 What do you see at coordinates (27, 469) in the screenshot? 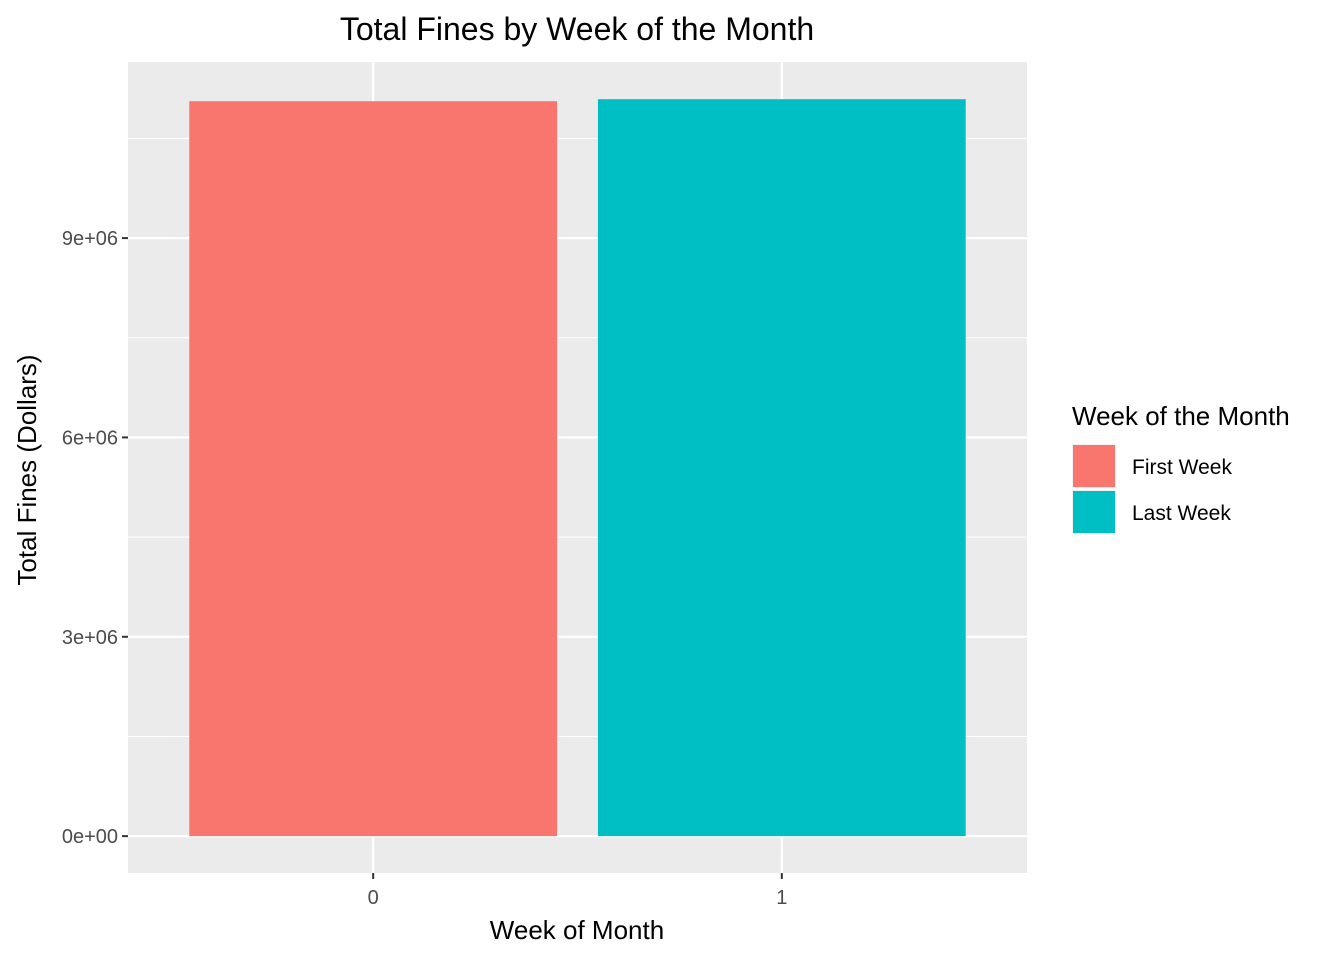
I see `y-axis-title: Total Fines (Dollars)` at bounding box center [27, 469].